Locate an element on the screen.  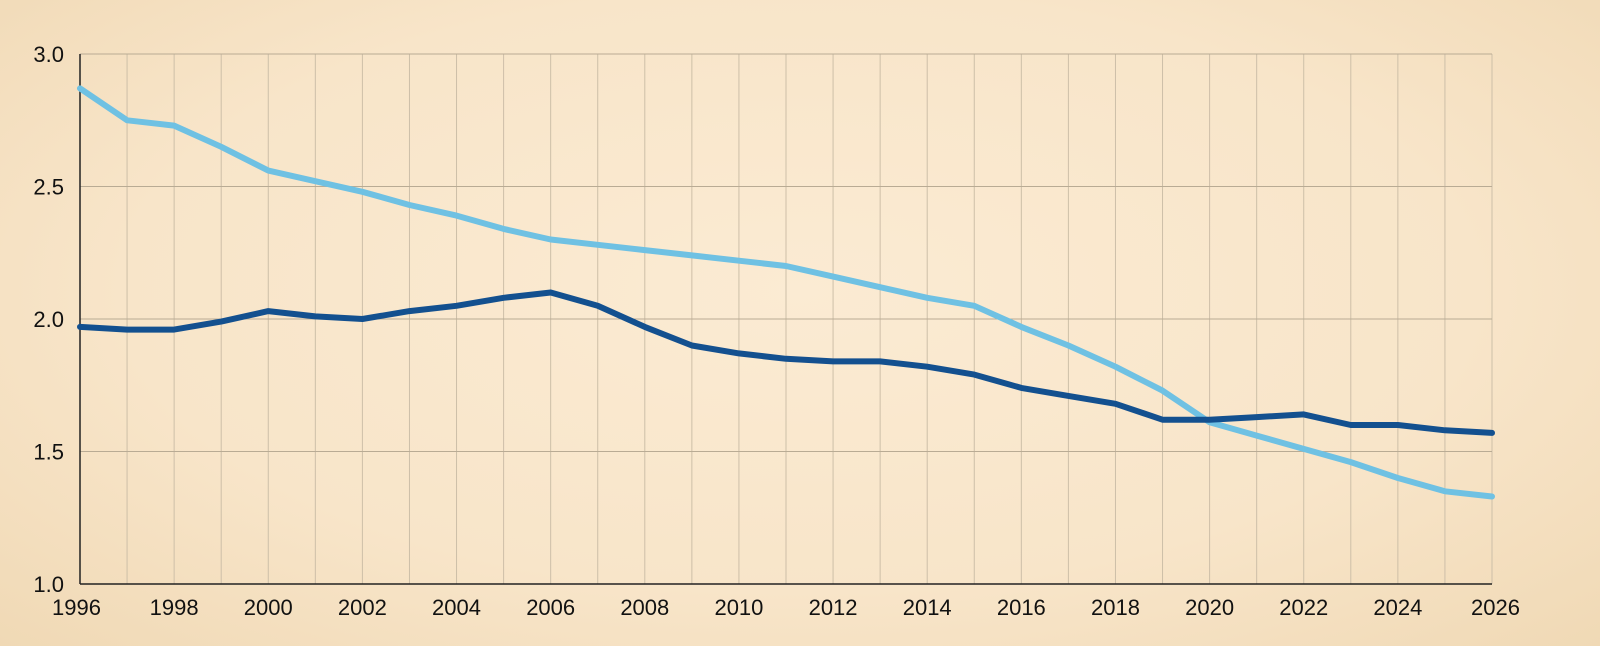
x-tick-label: 2016 is located at coordinates (1021, 607).